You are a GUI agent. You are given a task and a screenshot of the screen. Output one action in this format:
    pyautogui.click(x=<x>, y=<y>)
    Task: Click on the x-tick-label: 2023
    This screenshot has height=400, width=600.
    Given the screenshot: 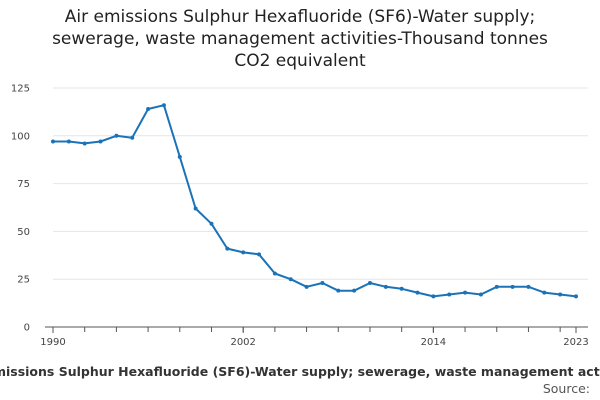 What is the action you would take?
    pyautogui.click(x=575, y=342)
    